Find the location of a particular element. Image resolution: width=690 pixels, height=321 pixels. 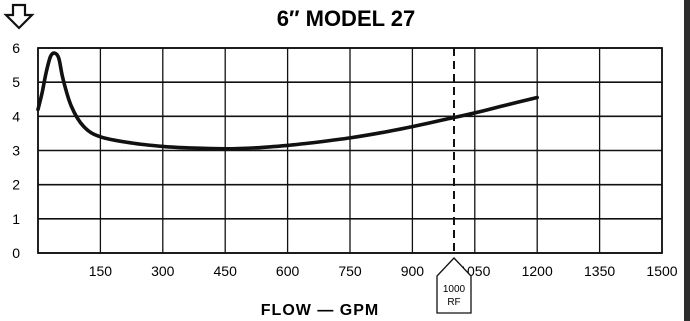

x-tick-label: 900 is located at coordinates (413, 271).